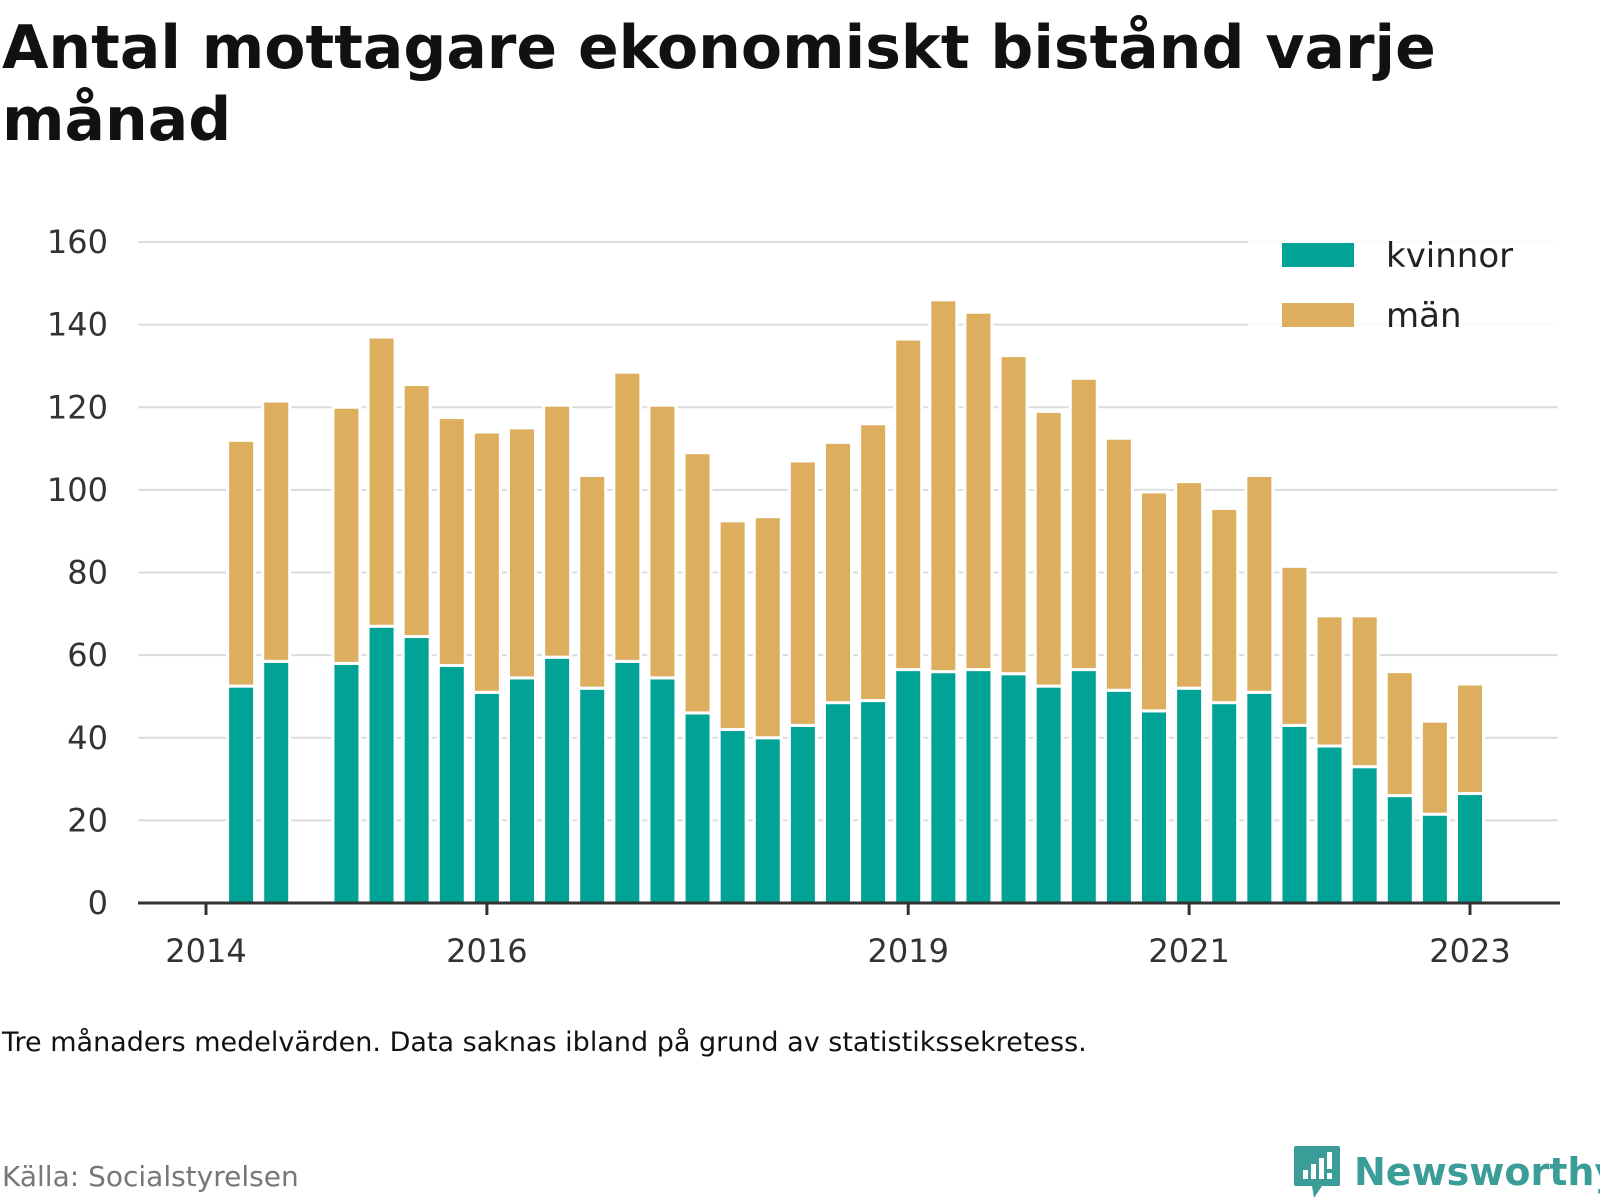 The width and height of the screenshot is (1600, 1200). What do you see at coordinates (1477, 1172) in the screenshot?
I see `brand-name: Newsworthy` at bounding box center [1477, 1172].